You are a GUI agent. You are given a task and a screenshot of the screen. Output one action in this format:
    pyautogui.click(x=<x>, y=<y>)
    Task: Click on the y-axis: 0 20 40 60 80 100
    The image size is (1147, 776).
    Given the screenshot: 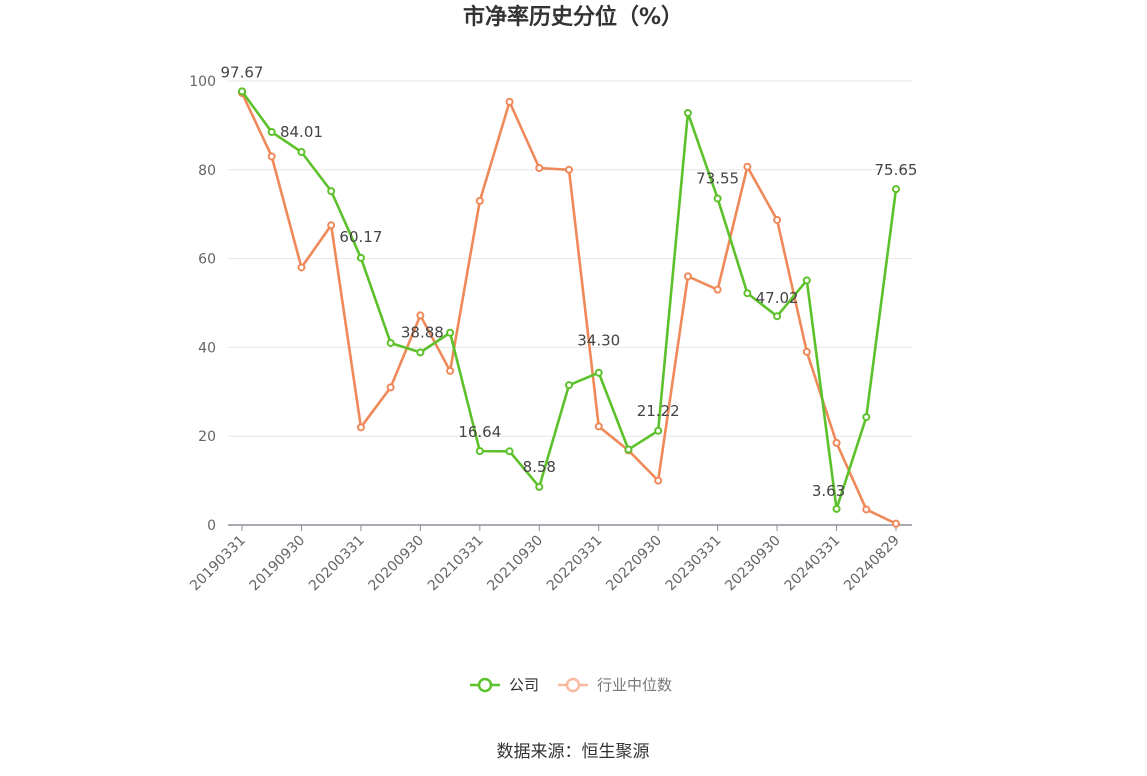 What is the action you would take?
    pyautogui.click(x=202, y=304)
    